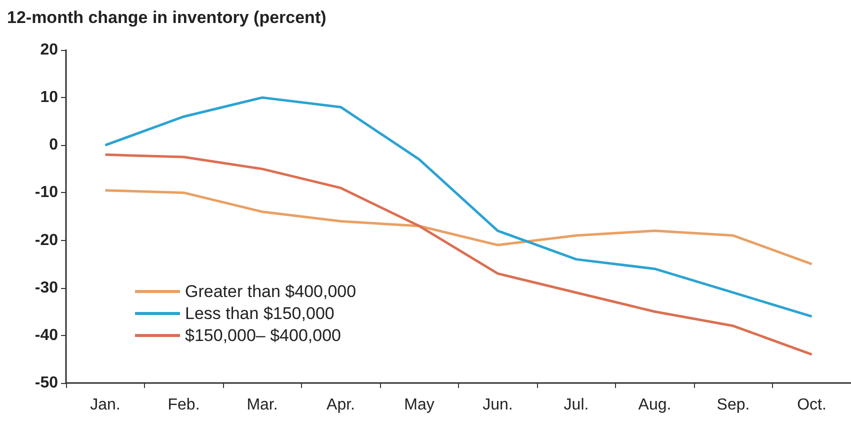 The height and width of the screenshot is (425, 851). I want to click on y-tick-label: -10, so click(46, 193).